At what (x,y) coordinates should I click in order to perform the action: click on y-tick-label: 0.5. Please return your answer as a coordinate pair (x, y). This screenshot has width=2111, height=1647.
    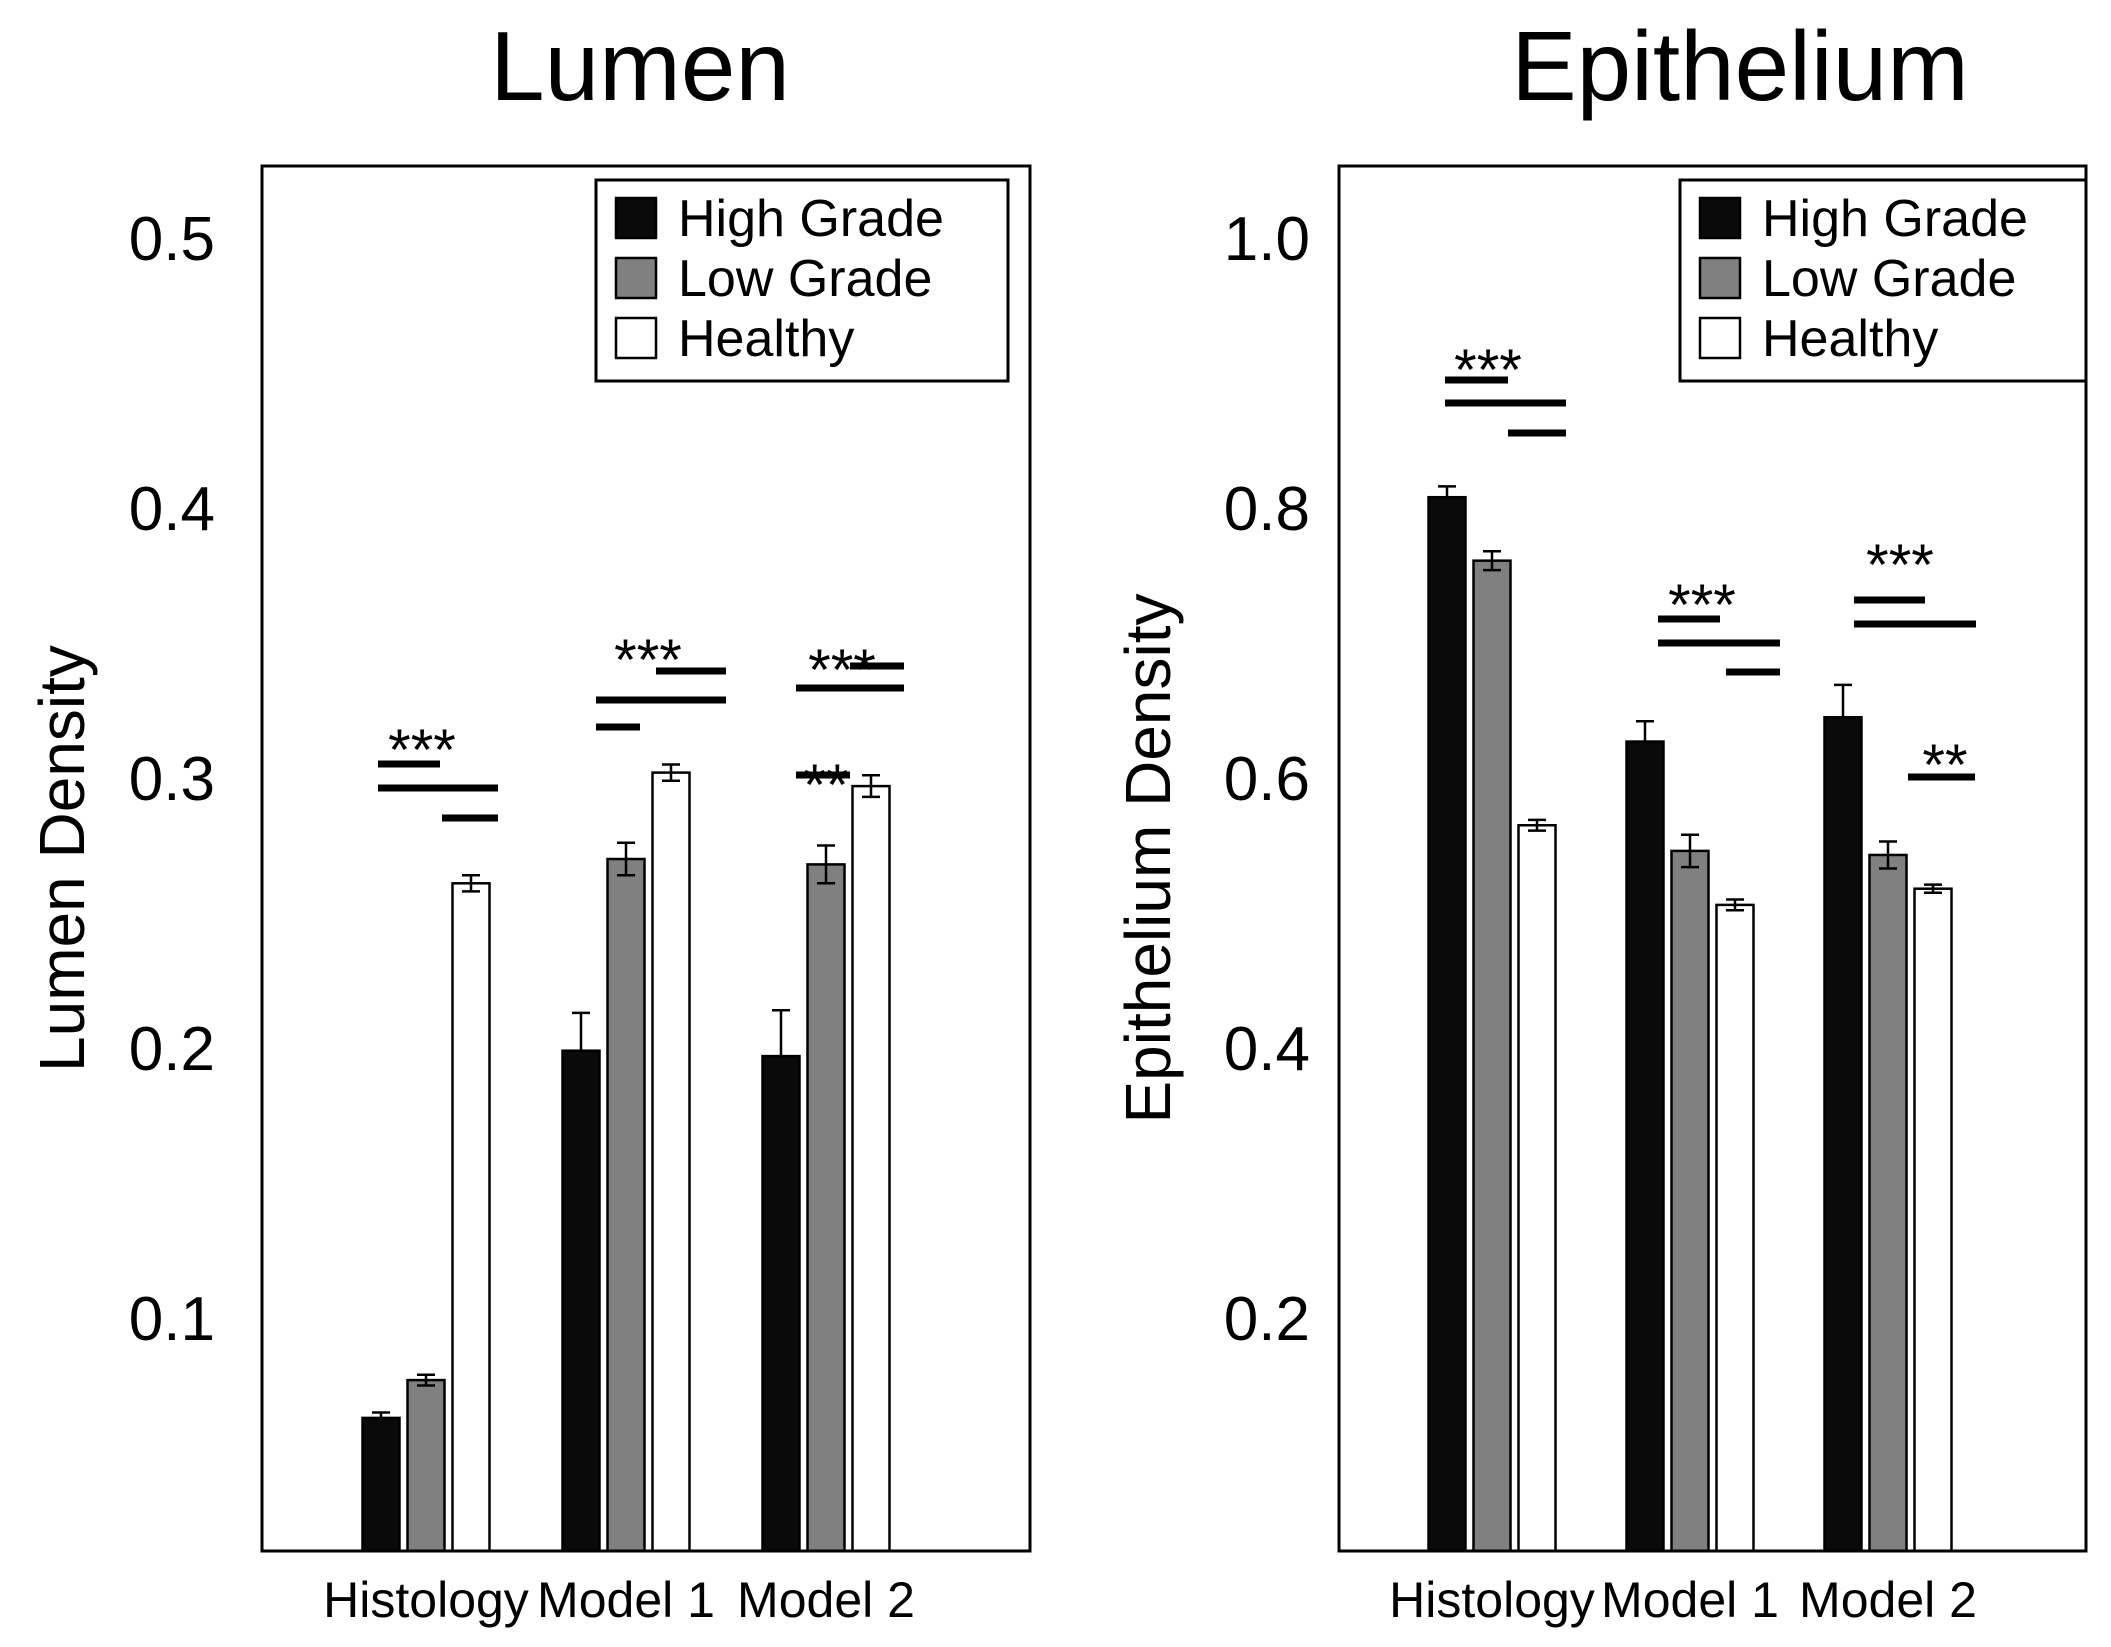
    Looking at the image, I should click on (172, 239).